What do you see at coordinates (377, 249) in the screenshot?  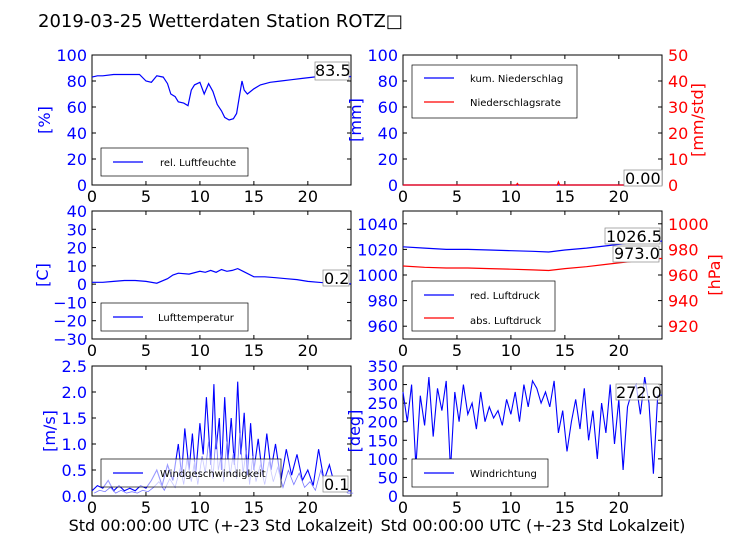 I see `y-tick-label: 1020` at bounding box center [377, 249].